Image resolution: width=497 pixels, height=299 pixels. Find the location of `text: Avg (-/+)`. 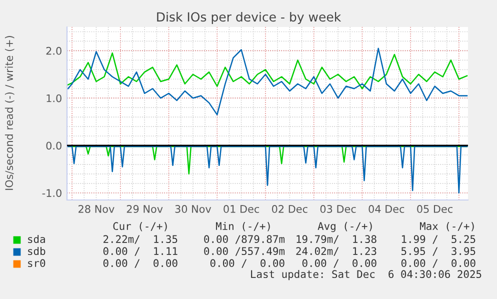

text: Avg (-/+) is located at coordinates (345, 227).